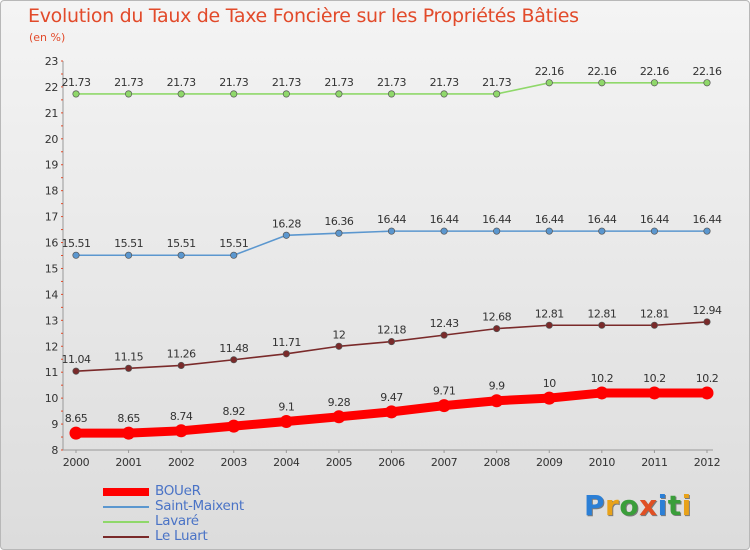 This screenshot has width=750, height=550. I want to click on proxiti-logo: Proxiti, so click(638, 505).